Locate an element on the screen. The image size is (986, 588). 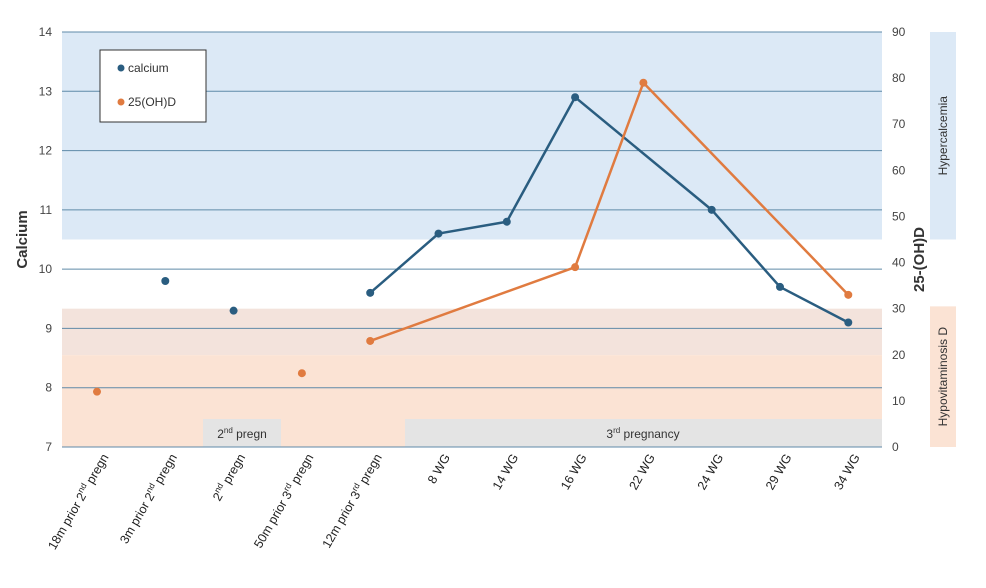
hypercalcemia-side-band is located at coordinates (943, 136).